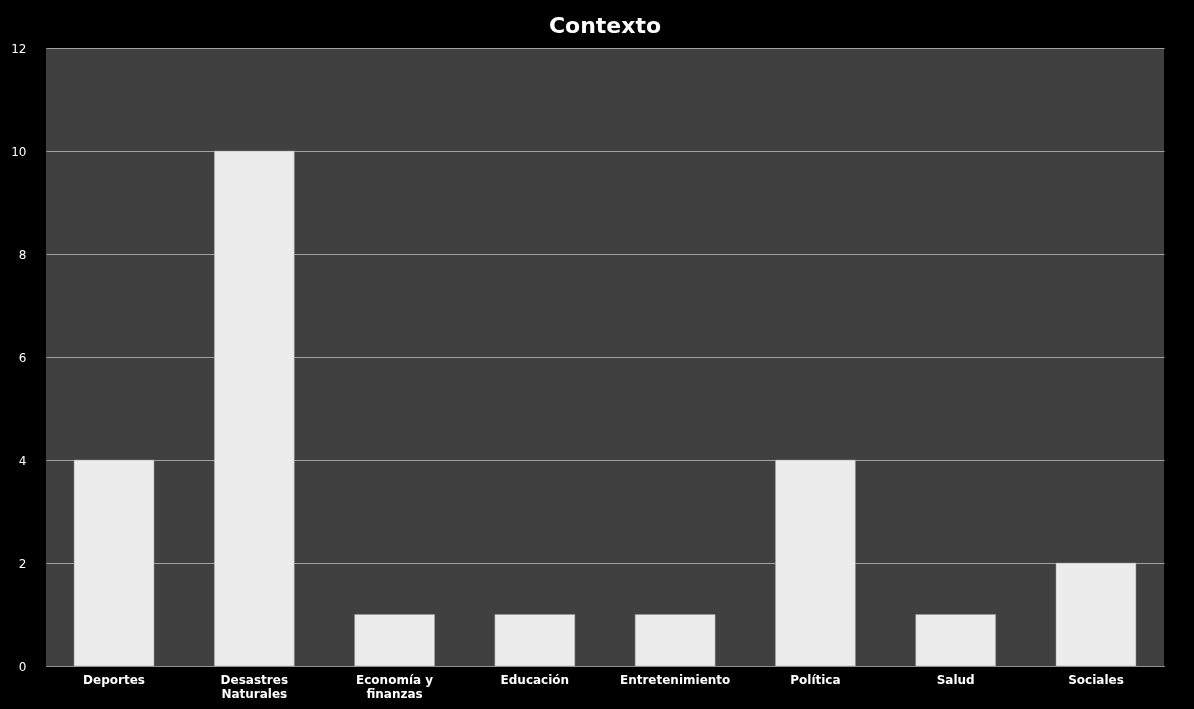 Image resolution: width=1194 pixels, height=709 pixels. I want to click on x-tick-label: Educación, so click(535, 679).